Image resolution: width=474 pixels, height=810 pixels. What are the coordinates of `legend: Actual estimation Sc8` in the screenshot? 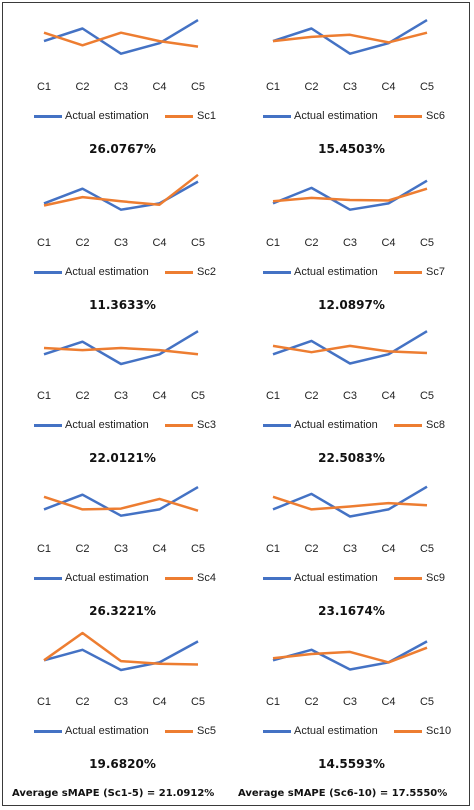 It's located at (351, 425).